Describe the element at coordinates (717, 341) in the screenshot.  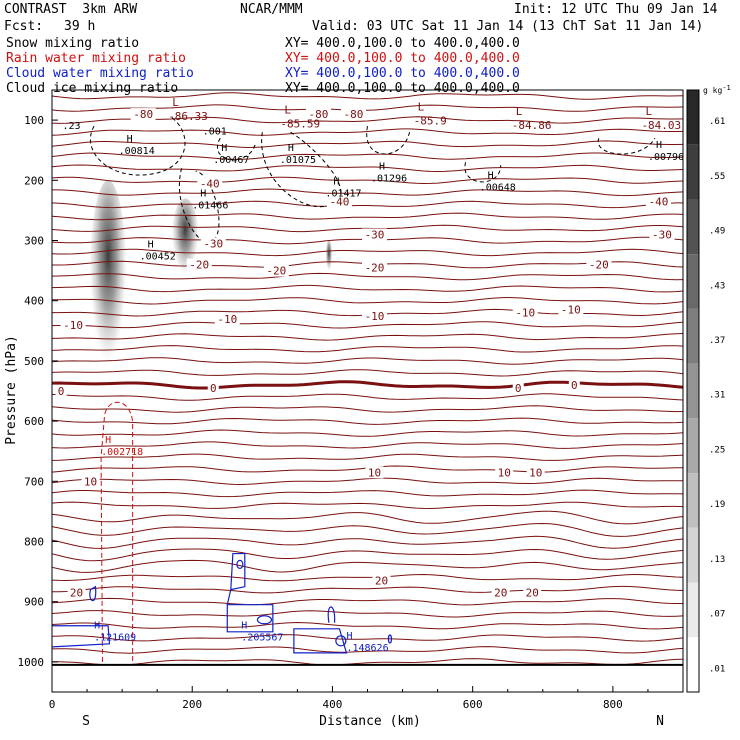
I see `colorbar-label-4: .37` at that location.